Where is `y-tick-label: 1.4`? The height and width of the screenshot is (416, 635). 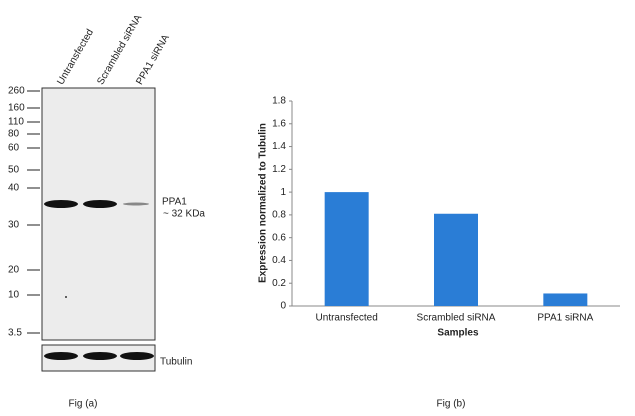 y-tick-label: 1.4 is located at coordinates (279, 146).